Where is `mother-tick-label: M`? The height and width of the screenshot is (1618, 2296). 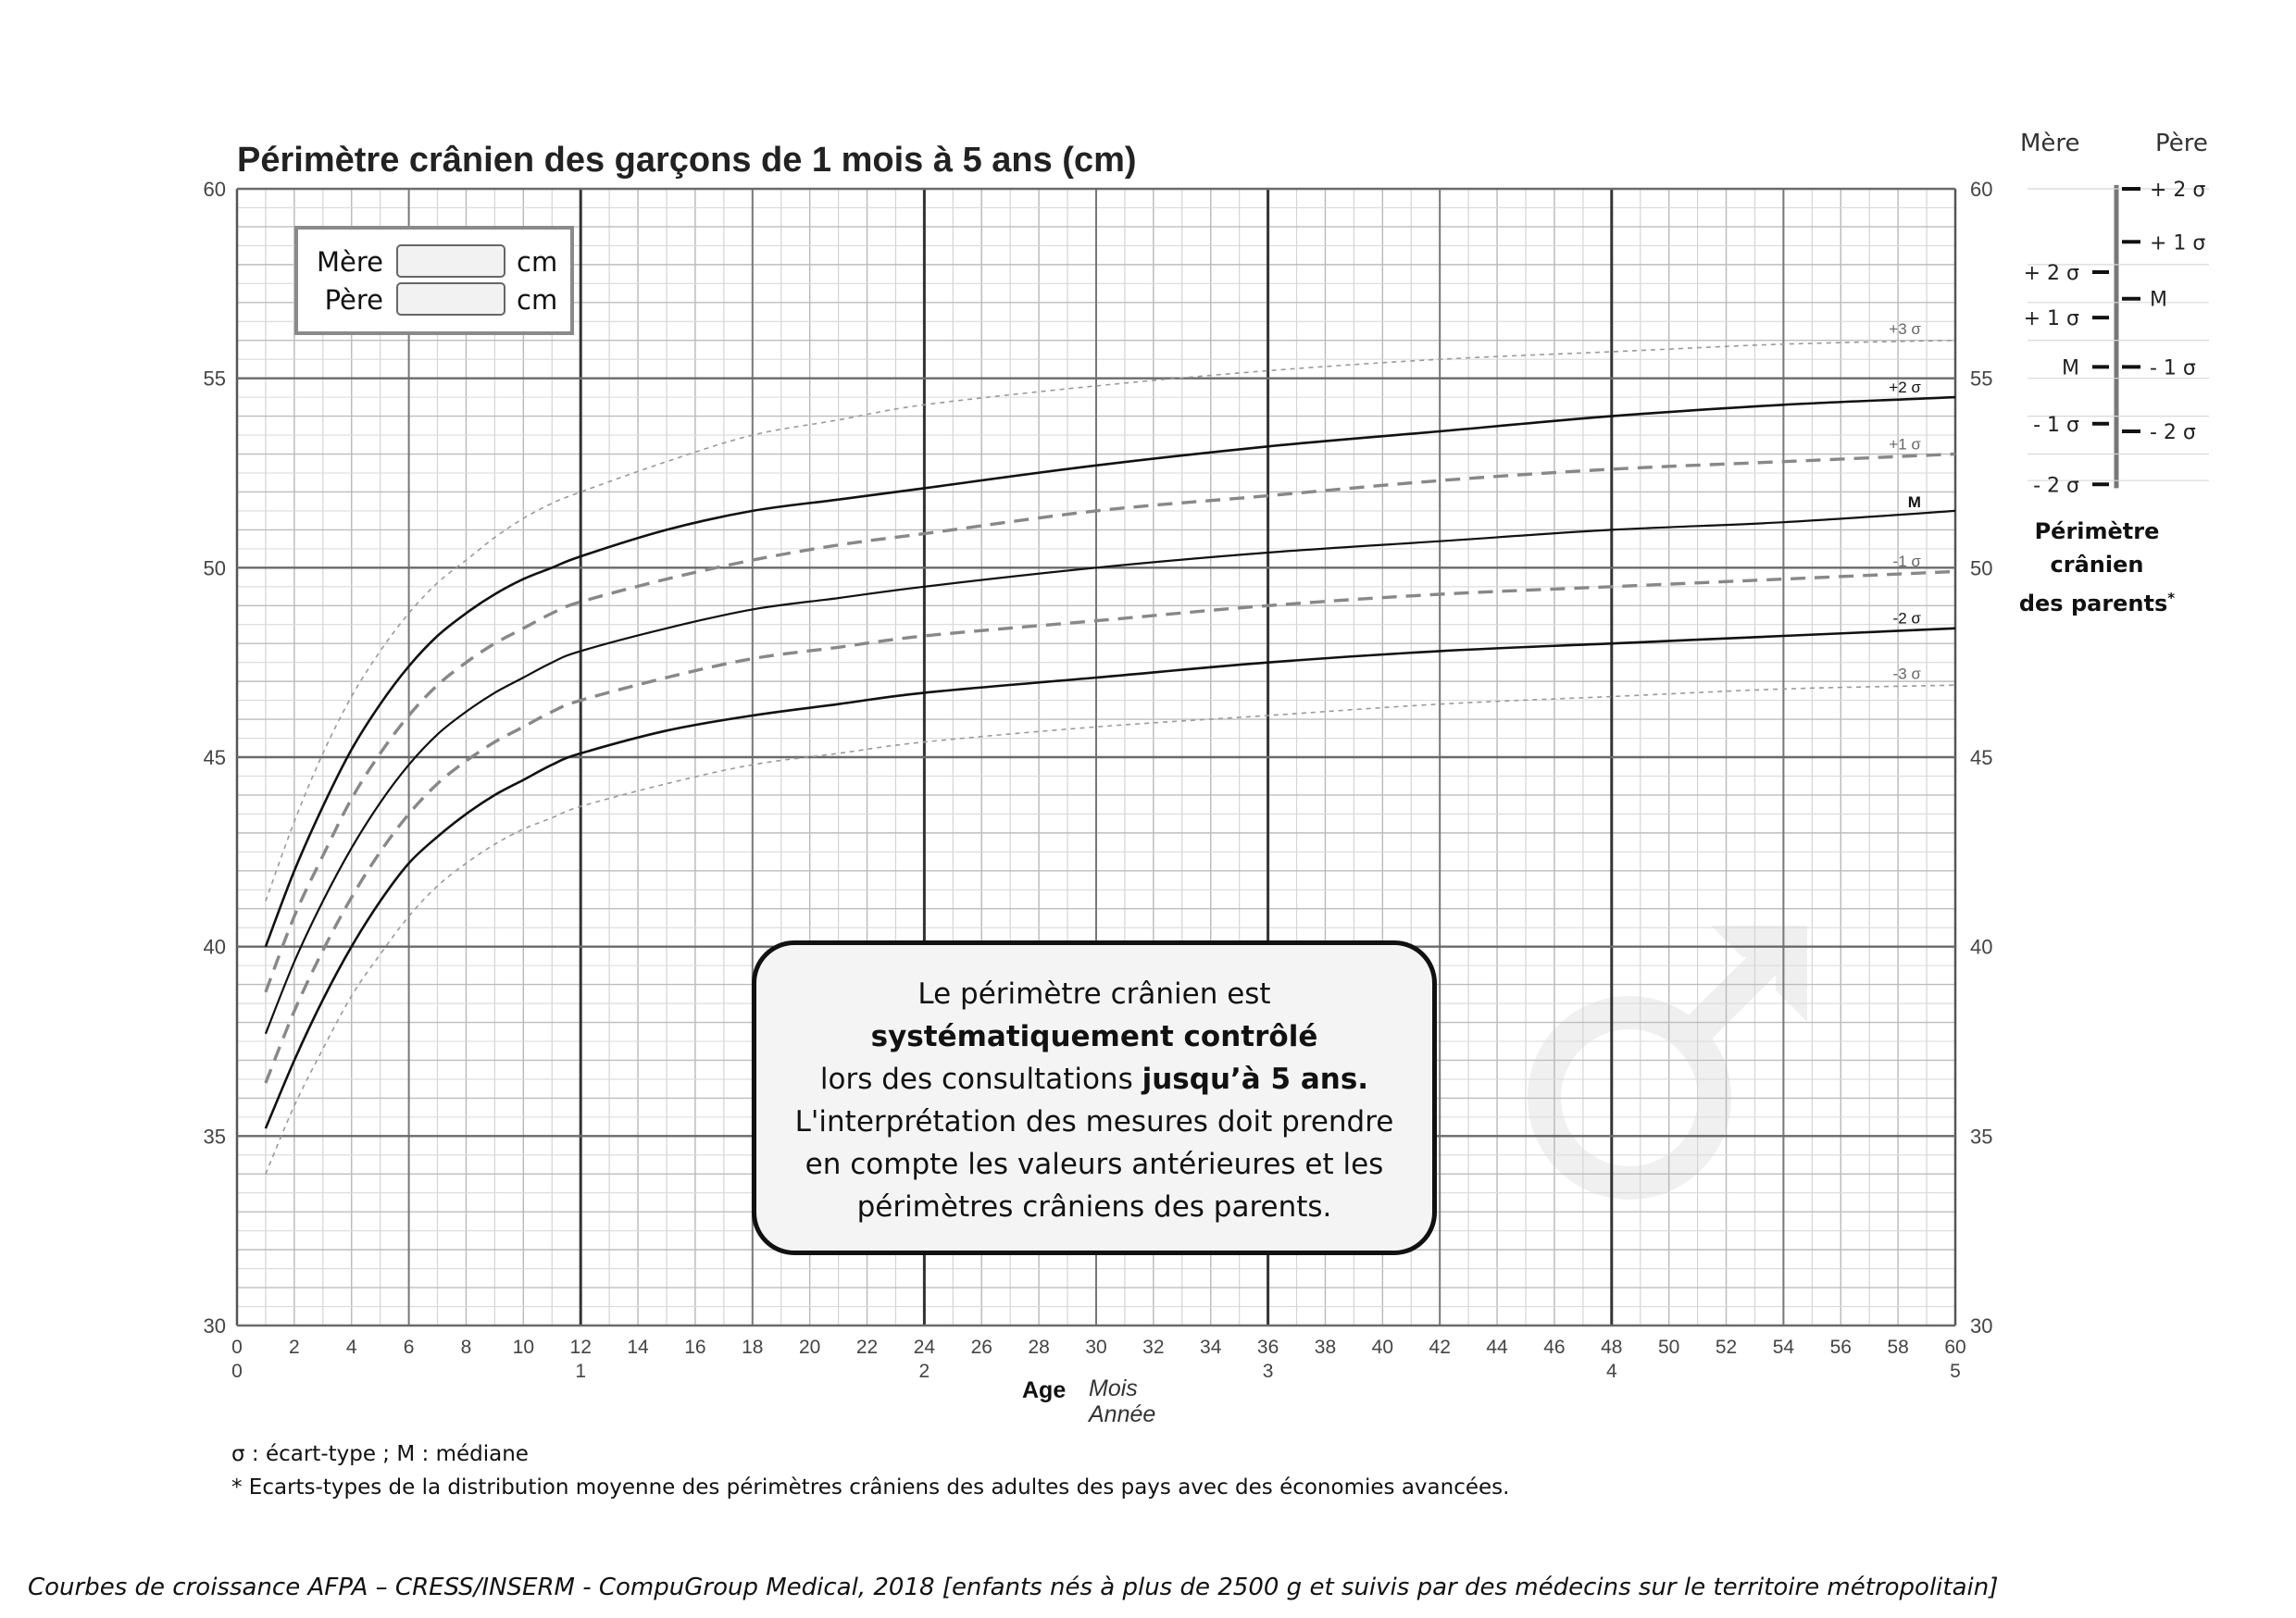 mother-tick-label: M is located at coordinates (2070, 368).